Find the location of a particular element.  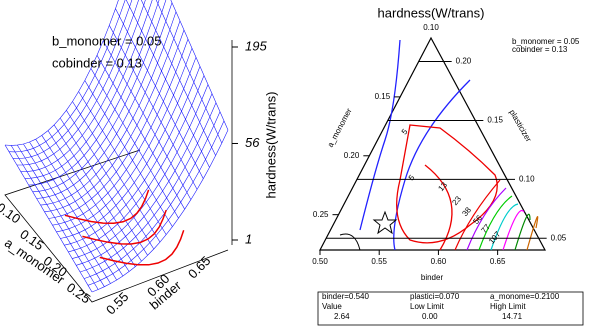

apex-label: 0.10 is located at coordinates (431, 27).